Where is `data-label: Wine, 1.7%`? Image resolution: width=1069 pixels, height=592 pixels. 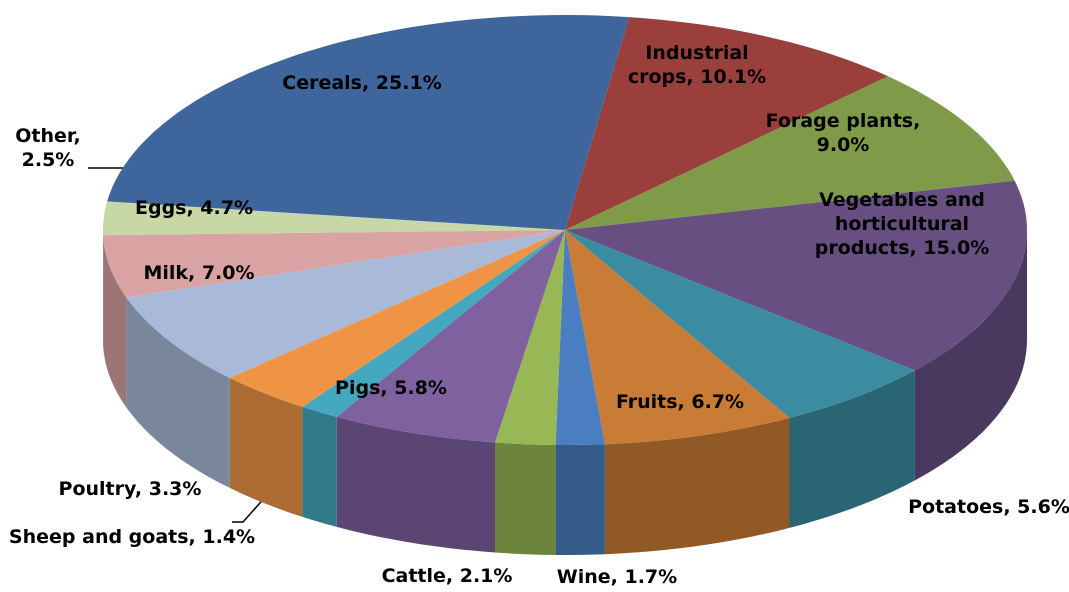
data-label: Wine, 1.7% is located at coordinates (617, 577).